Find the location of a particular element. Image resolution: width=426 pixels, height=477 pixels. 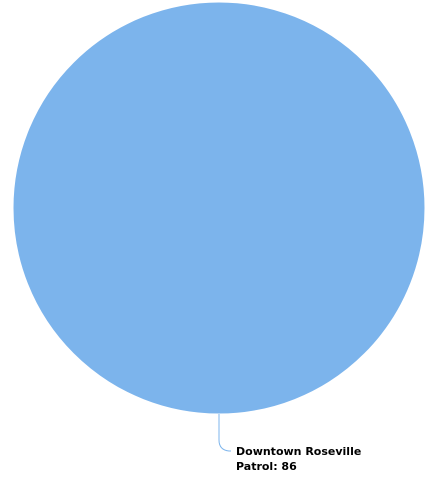

data-label-value: Patrol: 86 is located at coordinates (266, 466).